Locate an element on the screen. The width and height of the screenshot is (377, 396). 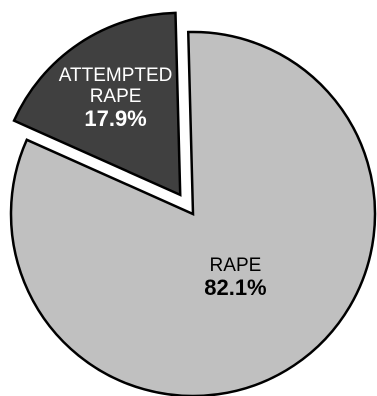
slice-value-label-0: 82.1% is located at coordinates (235, 287).